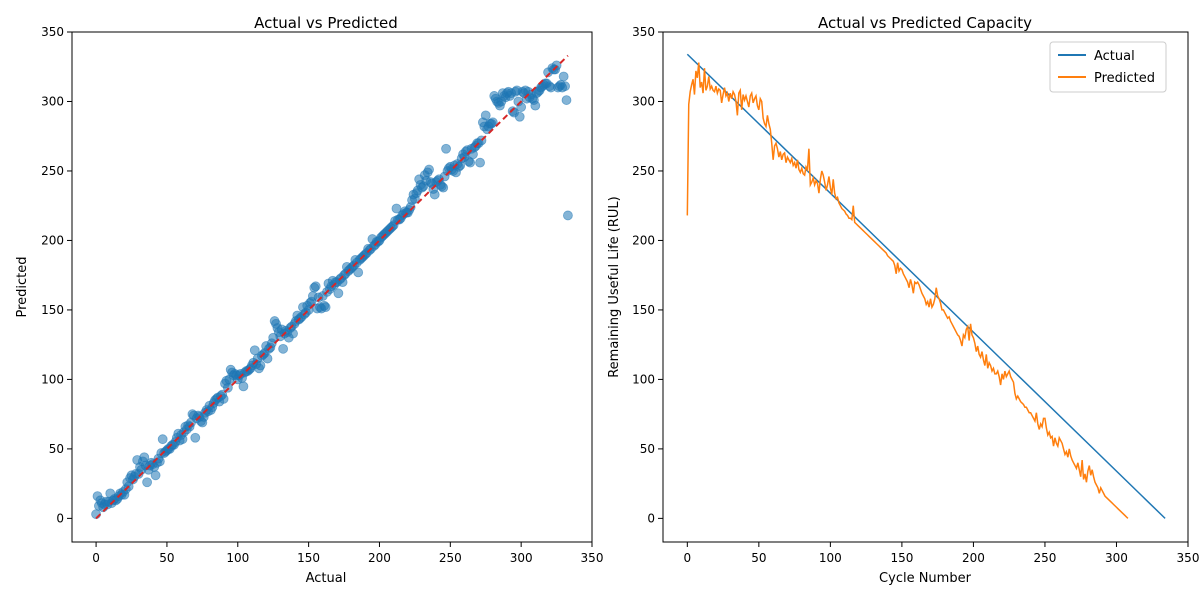 This screenshot has width=1200, height=600. Describe the element at coordinates (925, 578) in the screenshot. I see `line-xlabel: Cycle Number` at that location.